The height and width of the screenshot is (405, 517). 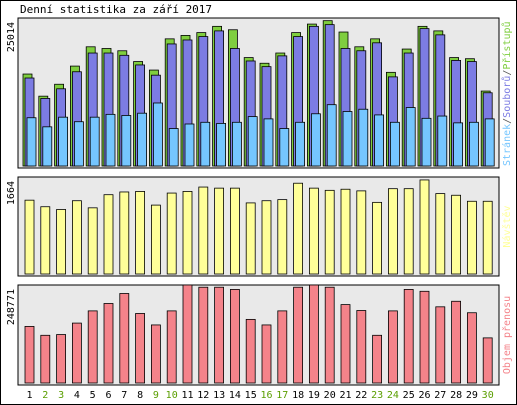 What do you see at coordinates (377, 395) in the screenshot?
I see `x-tick-label-23: 23` at bounding box center [377, 395].